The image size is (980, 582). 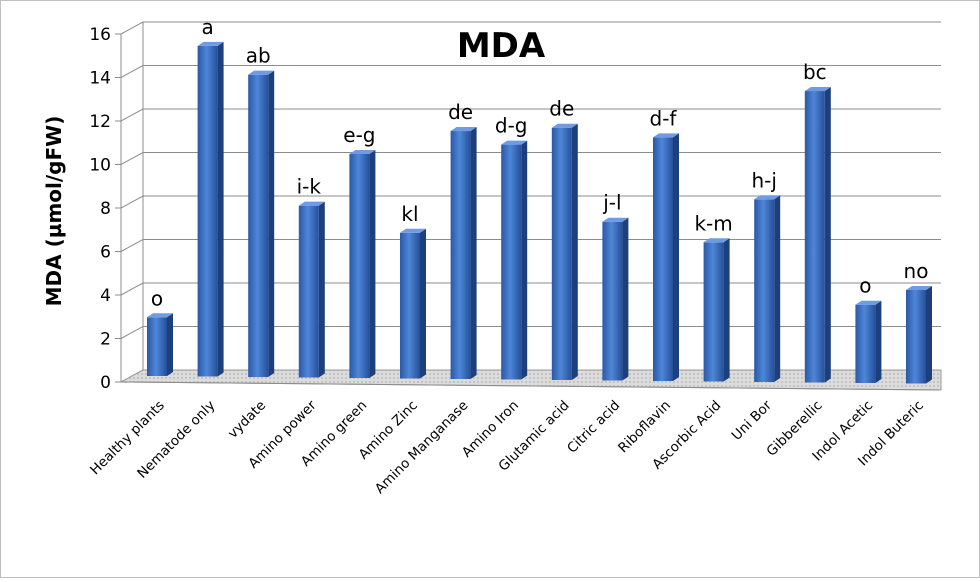 I want to click on bar-annotation: no, so click(x=916, y=271).